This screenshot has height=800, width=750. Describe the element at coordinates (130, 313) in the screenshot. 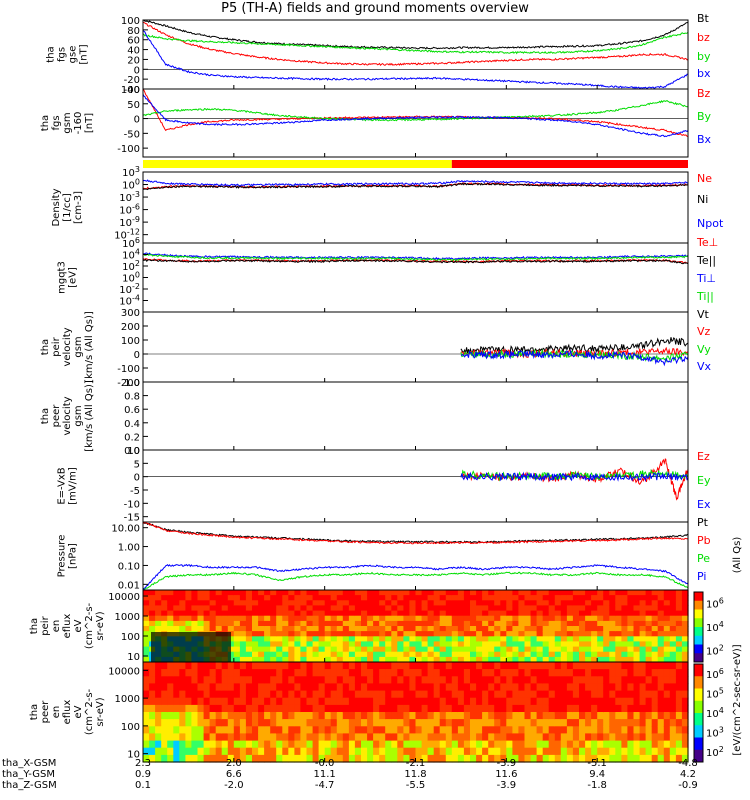

I see `ytick-label: 300` at that location.